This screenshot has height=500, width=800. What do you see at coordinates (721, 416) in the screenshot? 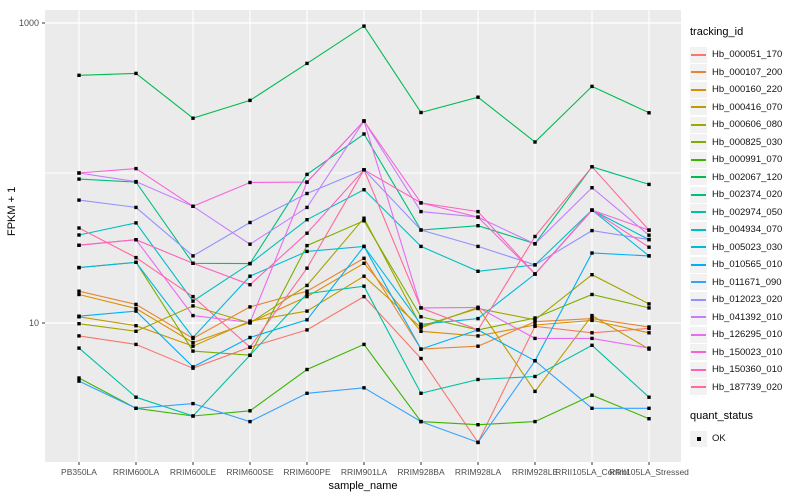
I see `legend-title-quant-status: quant_status` at bounding box center [721, 416].